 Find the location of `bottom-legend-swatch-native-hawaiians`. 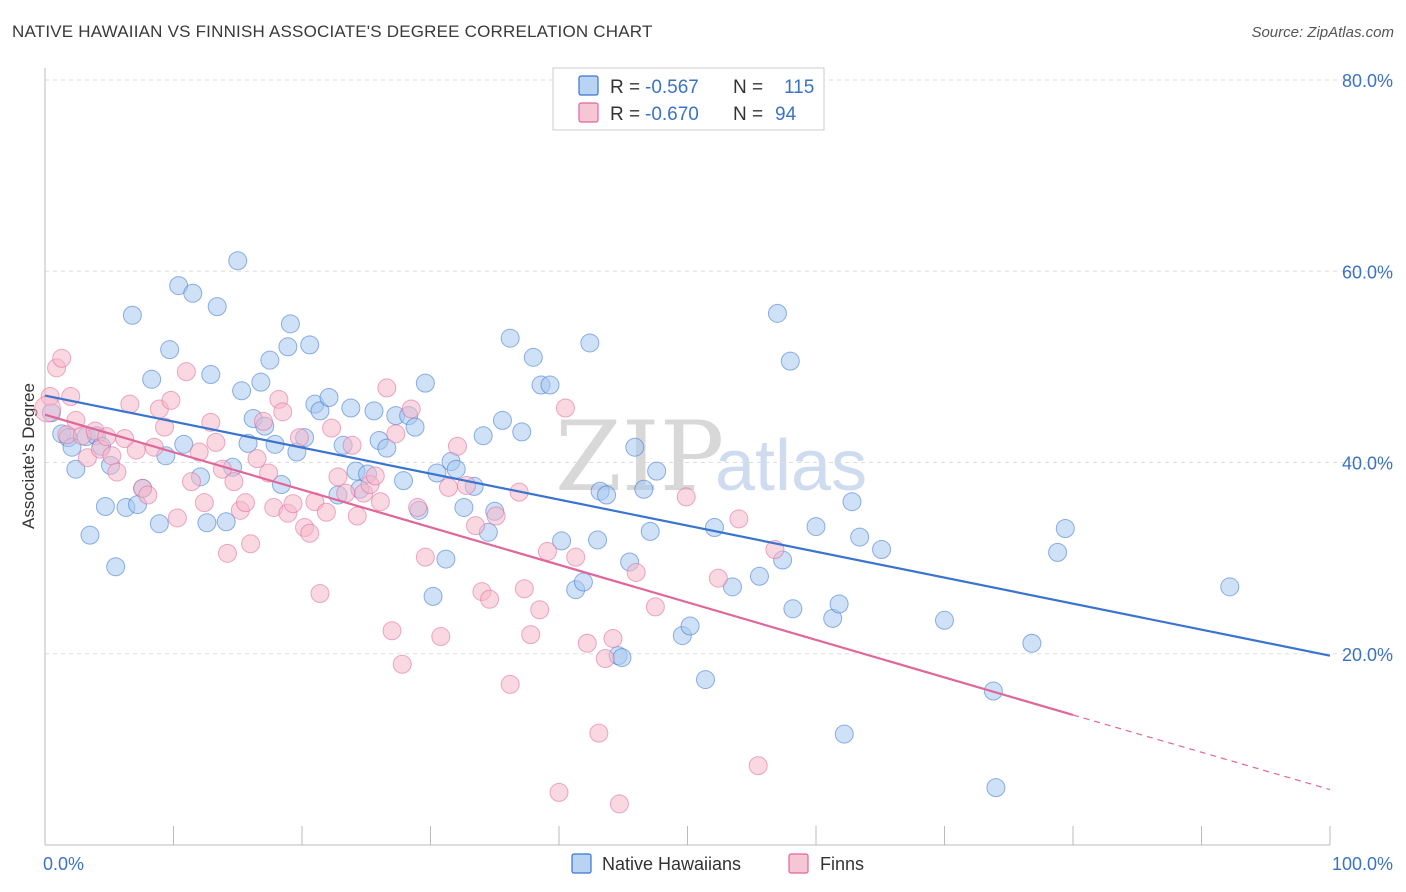

bottom-legend-swatch-native-hawaiians is located at coordinates (581, 863).